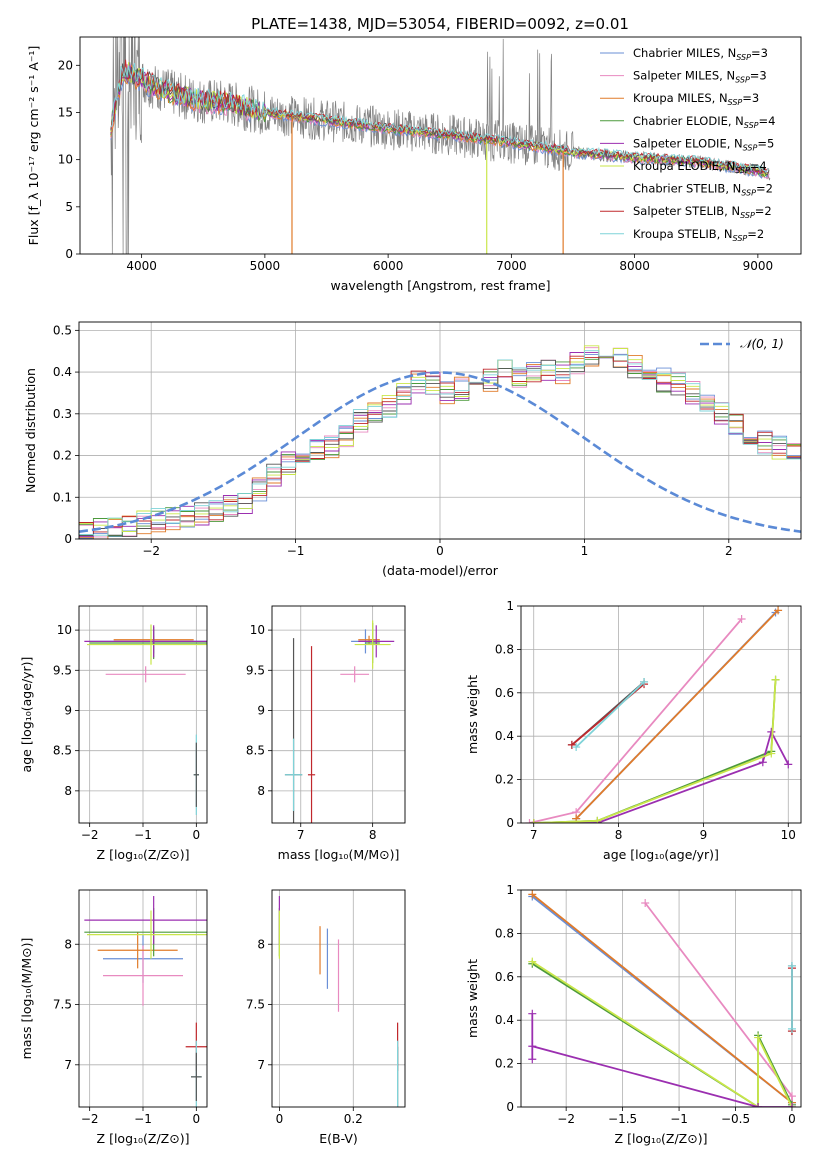 Image resolution: width=819 pixels, height=1170 pixels. What do you see at coordinates (62, 497) in the screenshot?
I see `y-tick-label: 0.1` at bounding box center [62, 497].